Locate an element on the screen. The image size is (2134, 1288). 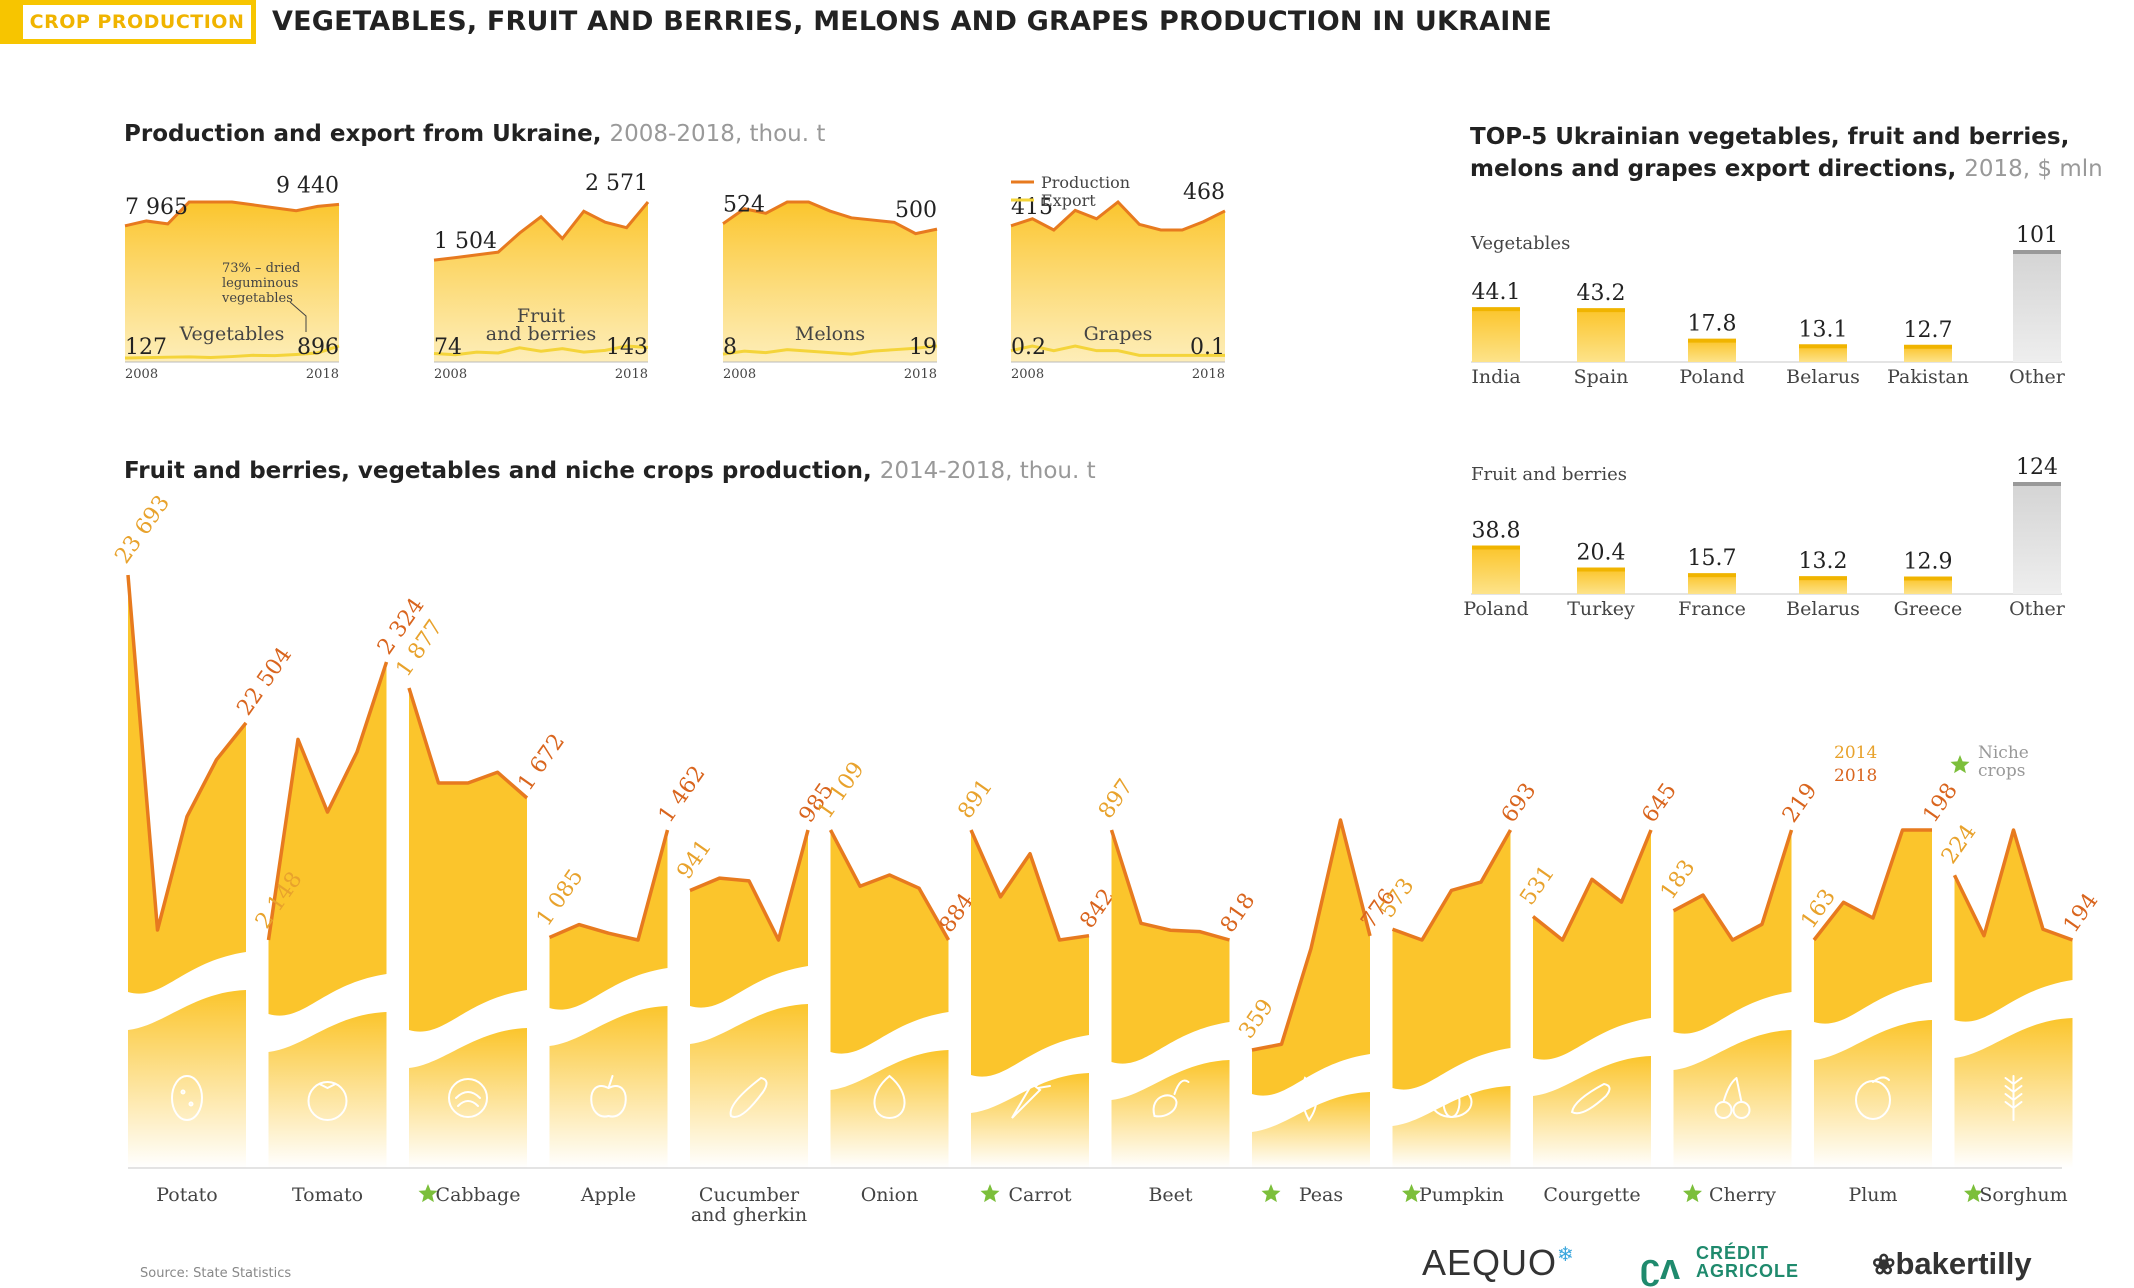
top5-category-label: Greece is located at coordinates (1928, 609).